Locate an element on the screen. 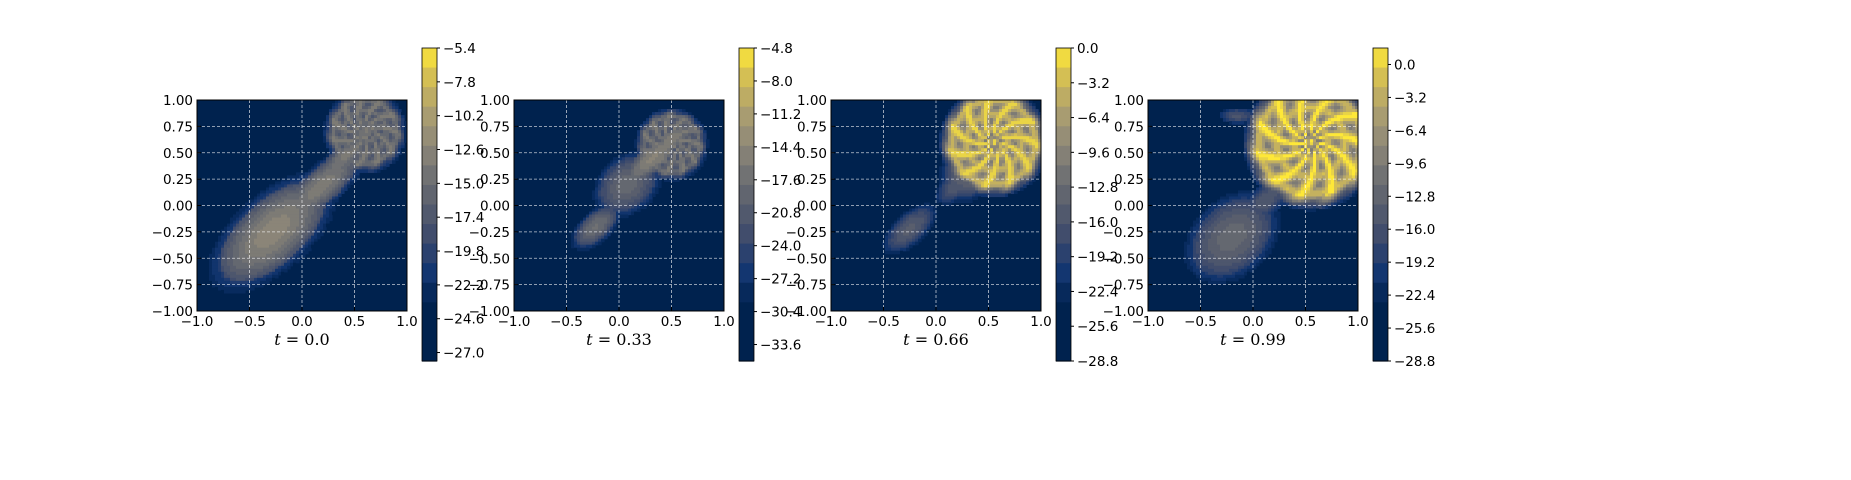 This screenshot has height=480, width=1851. subplot-title: t = 0.66 is located at coordinates (936, 339).